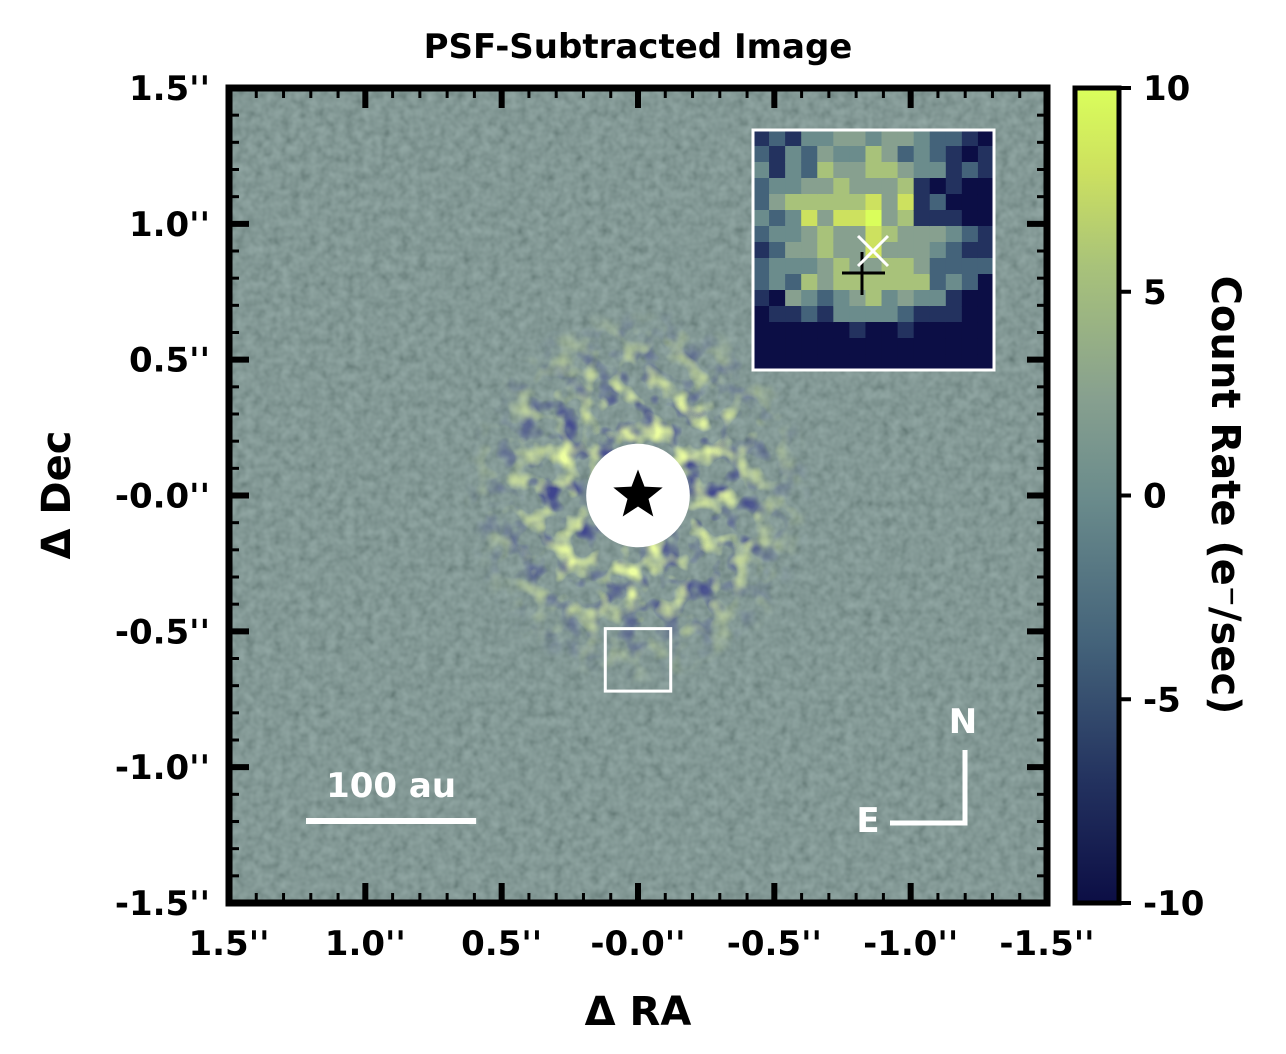 The width and height of the screenshot is (1286, 1054). What do you see at coordinates (1155, 497) in the screenshot?
I see `colorbar-tick-label: 0` at bounding box center [1155, 497].